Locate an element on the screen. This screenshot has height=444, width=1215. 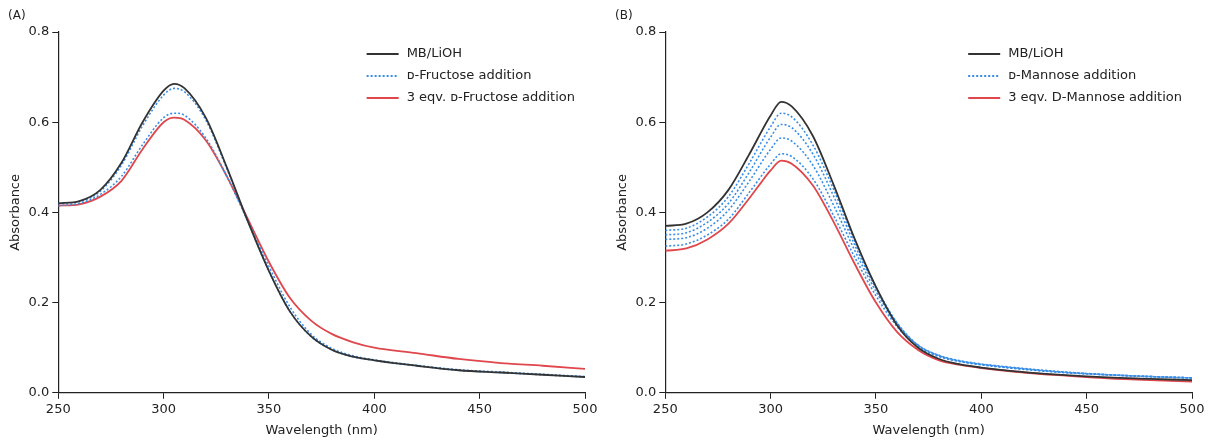
chart-title: (A) is located at coordinates (17, 15).